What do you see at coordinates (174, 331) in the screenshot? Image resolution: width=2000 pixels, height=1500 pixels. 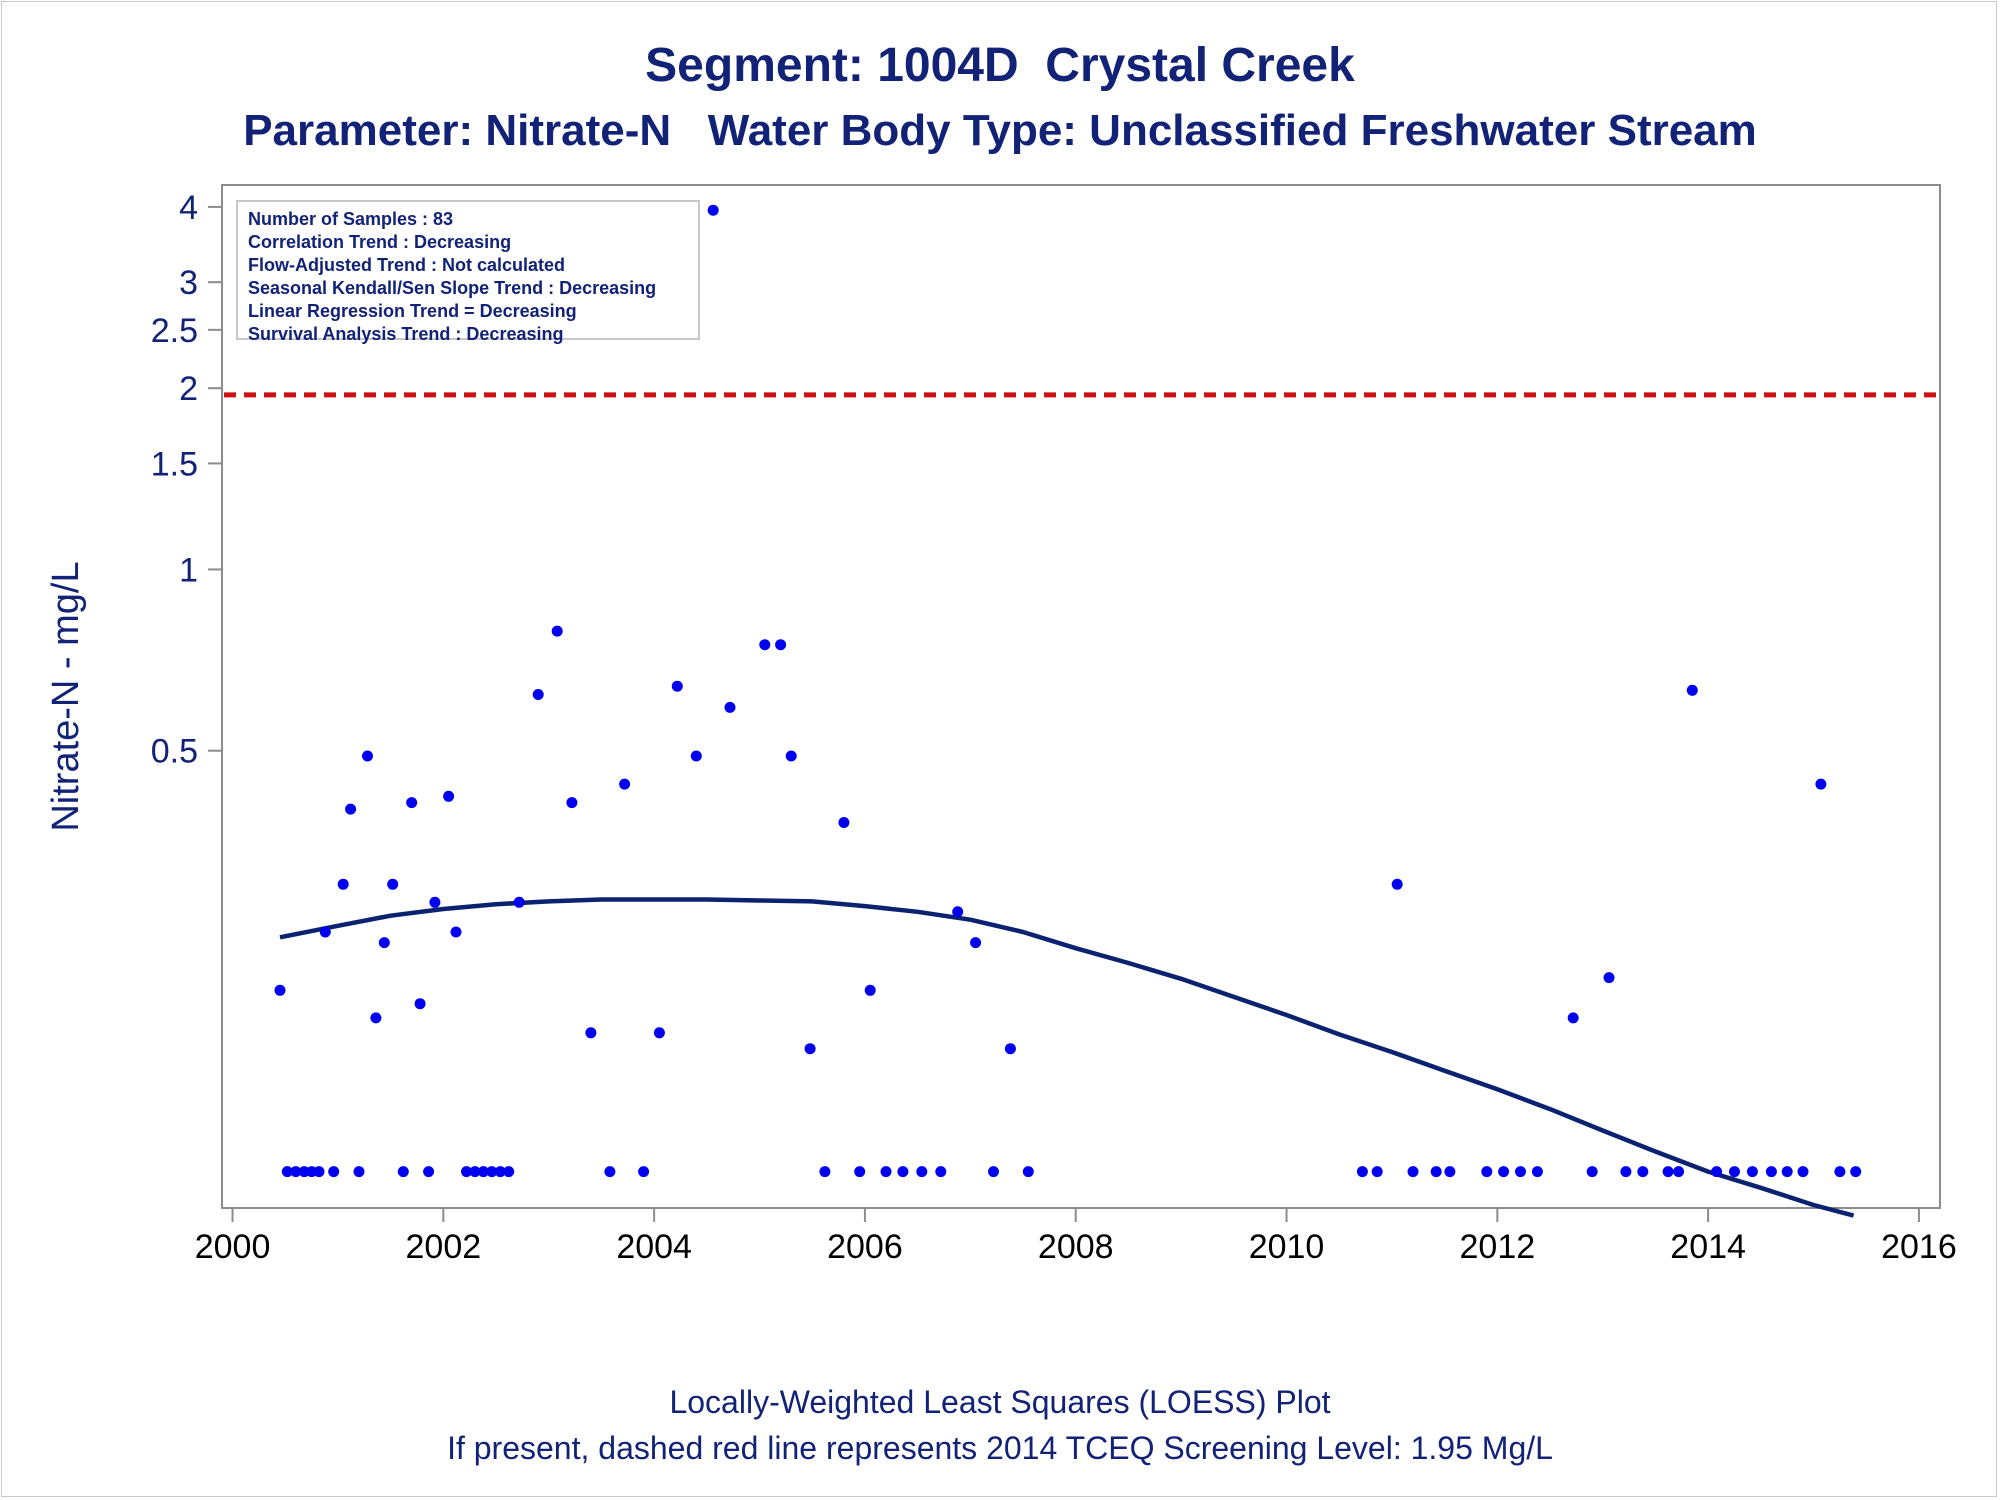 I see `y-tick-label: 2.5` at bounding box center [174, 331].